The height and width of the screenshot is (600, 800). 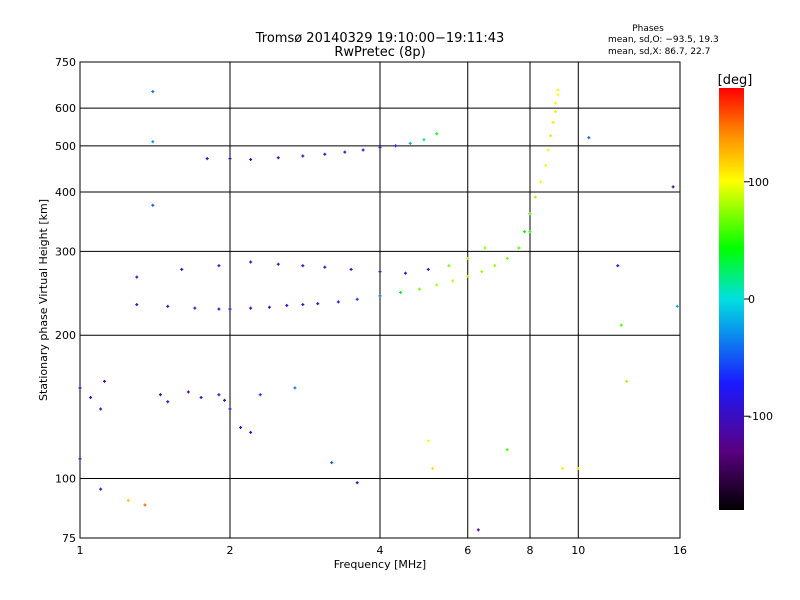 I want to click on x-tick-label: 4, so click(x=380, y=550).